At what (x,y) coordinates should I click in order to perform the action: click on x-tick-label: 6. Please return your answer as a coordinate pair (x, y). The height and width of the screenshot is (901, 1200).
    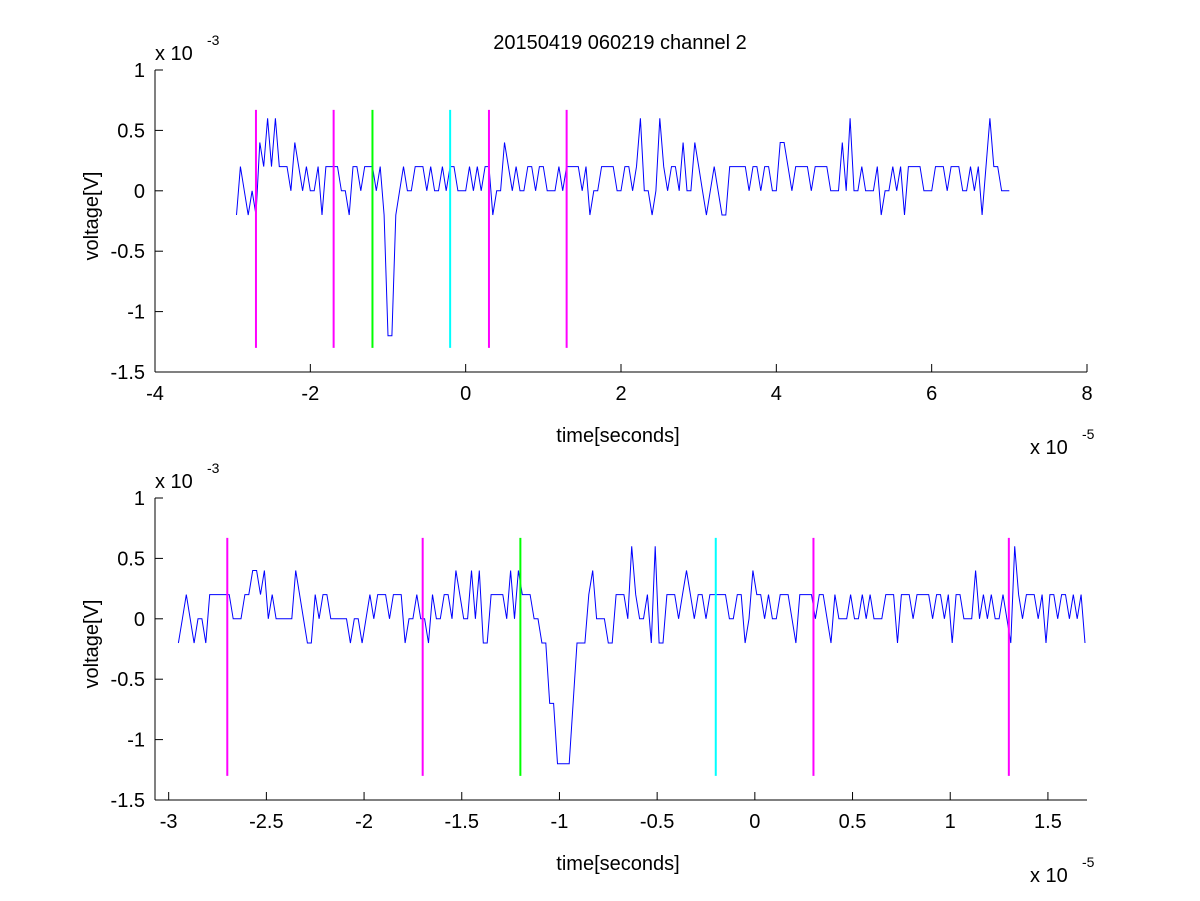
    Looking at the image, I should click on (931, 394).